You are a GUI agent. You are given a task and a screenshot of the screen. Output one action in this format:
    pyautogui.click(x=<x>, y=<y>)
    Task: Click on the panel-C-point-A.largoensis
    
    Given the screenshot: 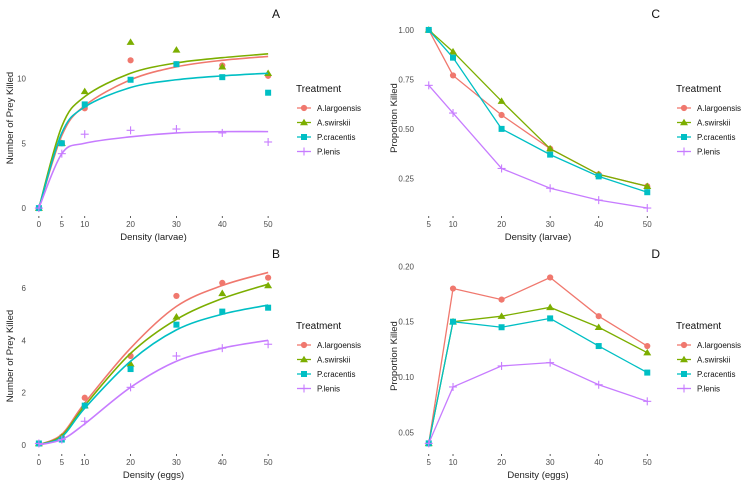 What is the action you would take?
    pyautogui.click(x=501, y=115)
    